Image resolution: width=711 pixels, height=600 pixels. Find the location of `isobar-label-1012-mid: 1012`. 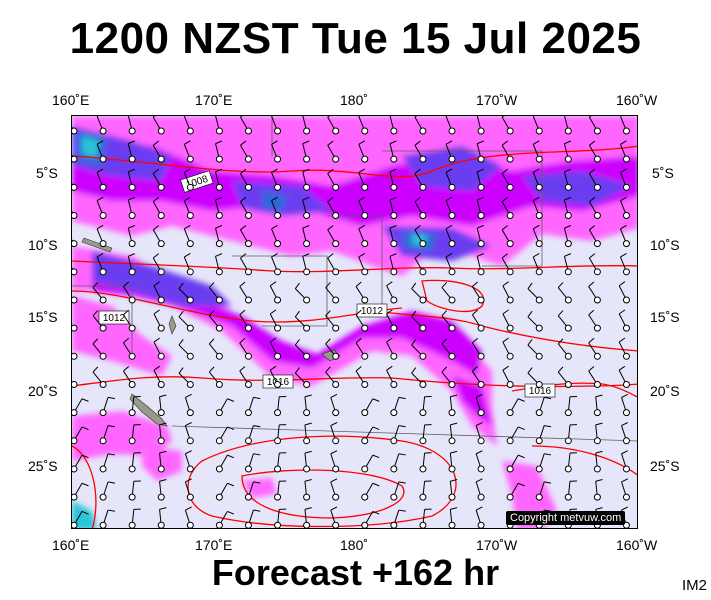

isobar-label-1012-mid: 1012 is located at coordinates (372, 310).